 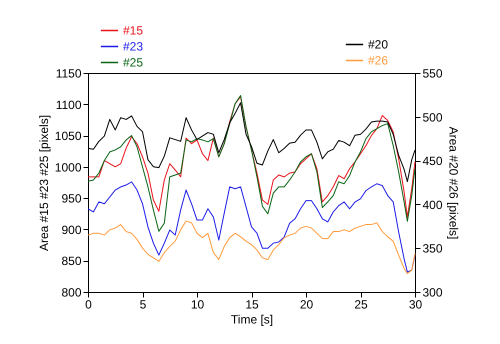 What do you see at coordinates (432, 249) in the screenshot?
I see `y2-tick-label: 350` at bounding box center [432, 249].